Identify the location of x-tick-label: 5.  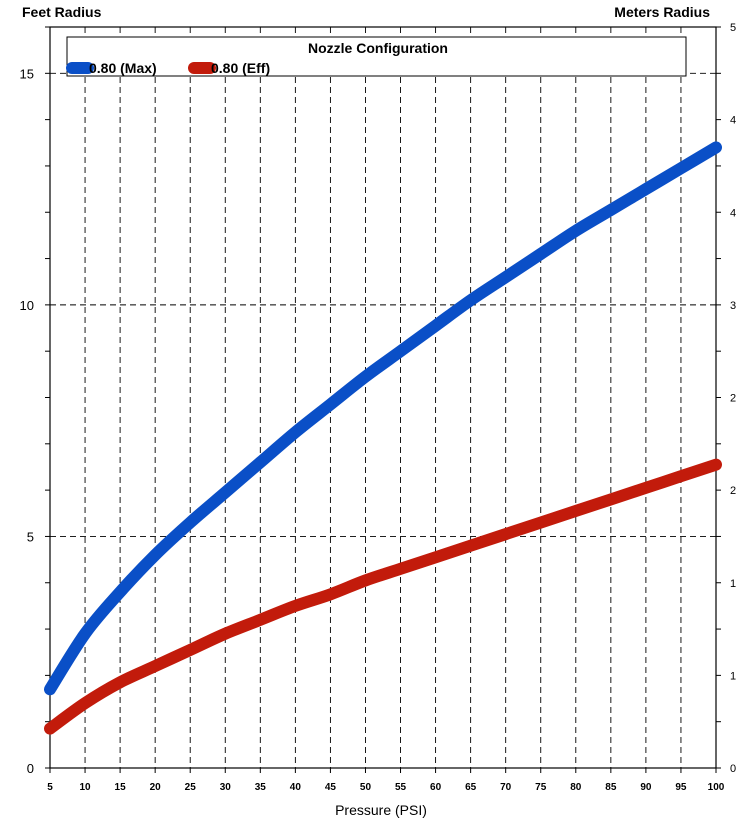
(50, 787).